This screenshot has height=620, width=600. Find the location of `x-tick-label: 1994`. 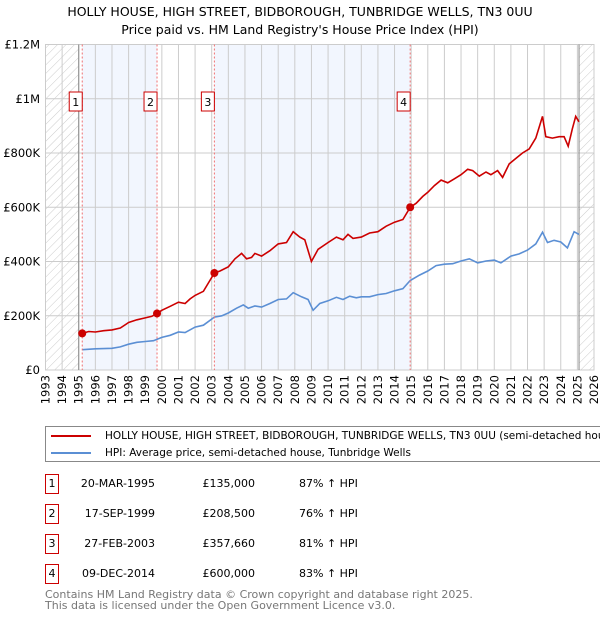

x-tick-label: 1994 is located at coordinates (62, 389).